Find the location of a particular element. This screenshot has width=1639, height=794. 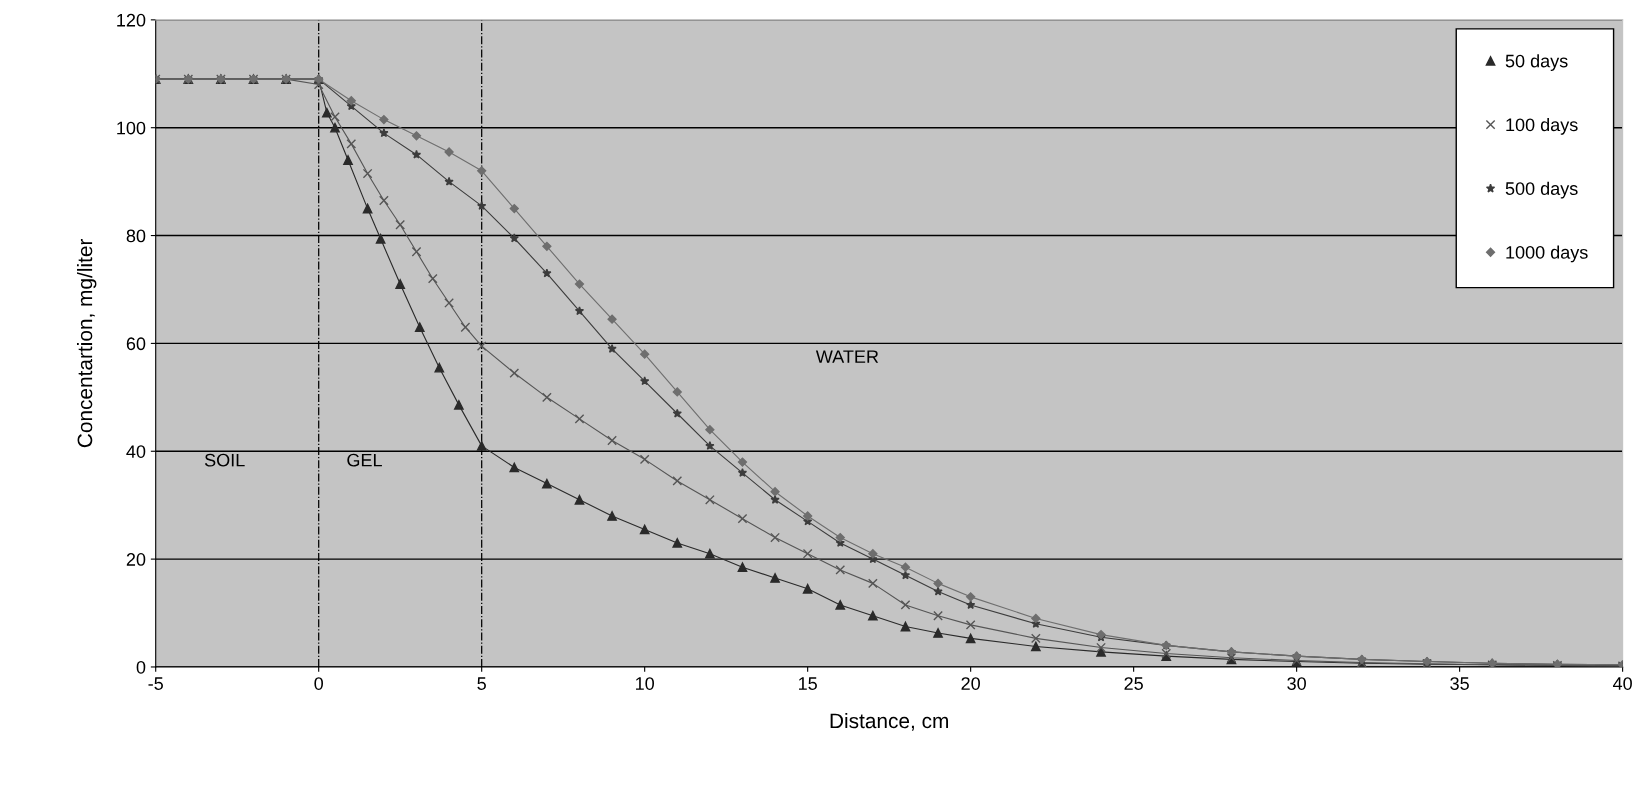

legend-label: 500 days is located at coordinates (1541, 190).